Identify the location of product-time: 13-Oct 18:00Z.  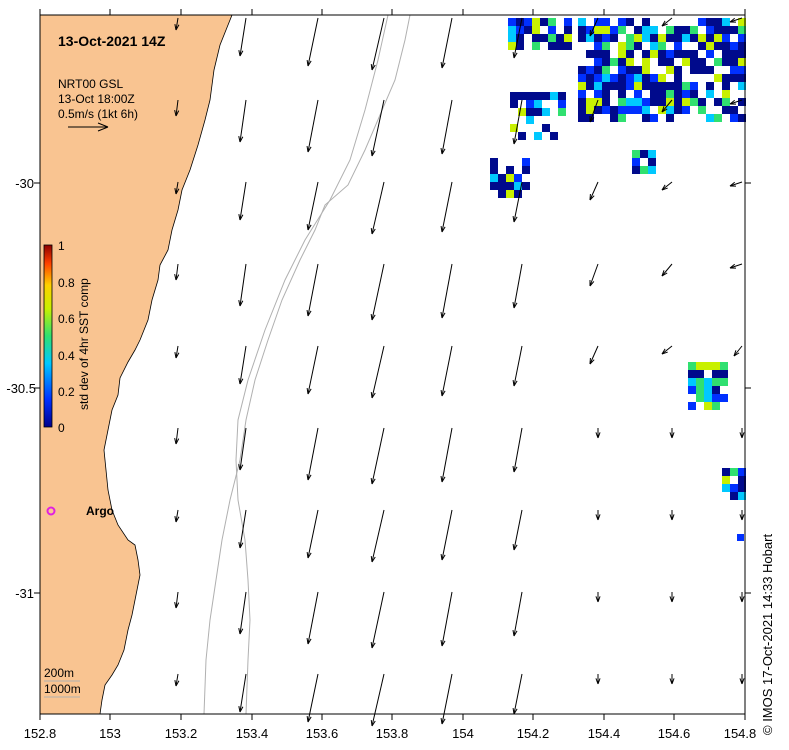
(96, 99).